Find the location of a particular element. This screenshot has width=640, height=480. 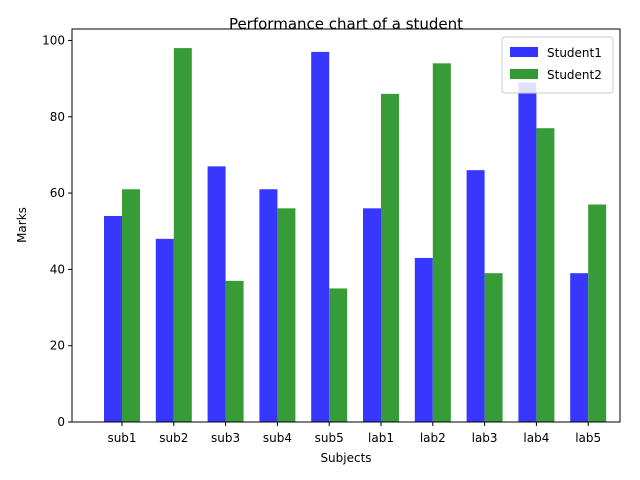

bar-student1-lab3 is located at coordinates (475, 296).